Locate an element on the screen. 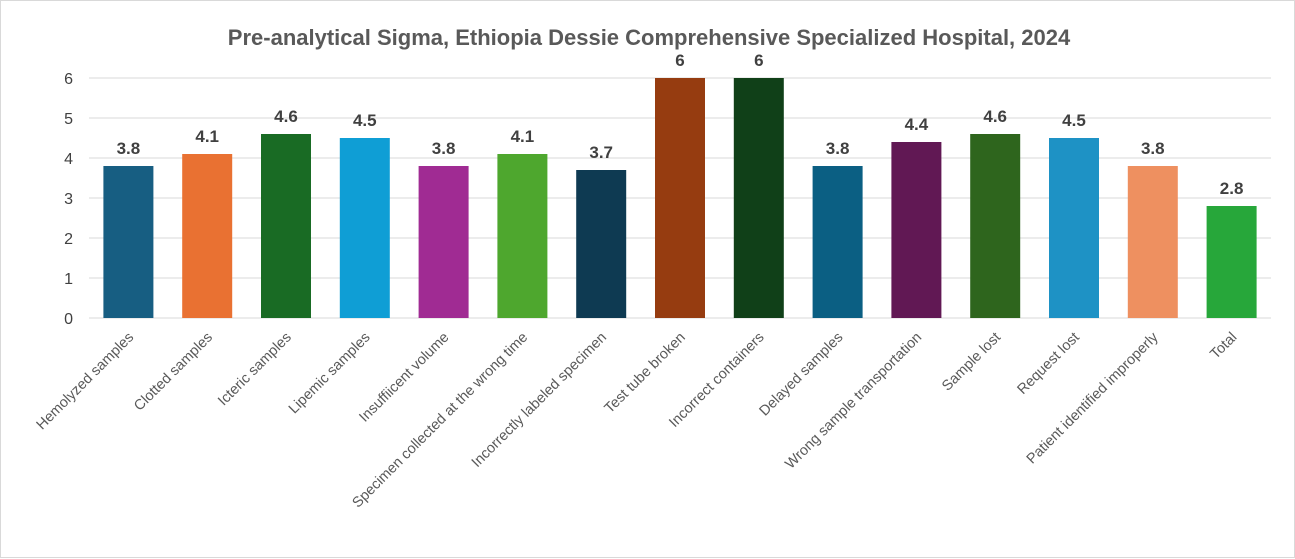 This screenshot has width=1295, height=559. y-tick-label: 1 is located at coordinates (68, 279).